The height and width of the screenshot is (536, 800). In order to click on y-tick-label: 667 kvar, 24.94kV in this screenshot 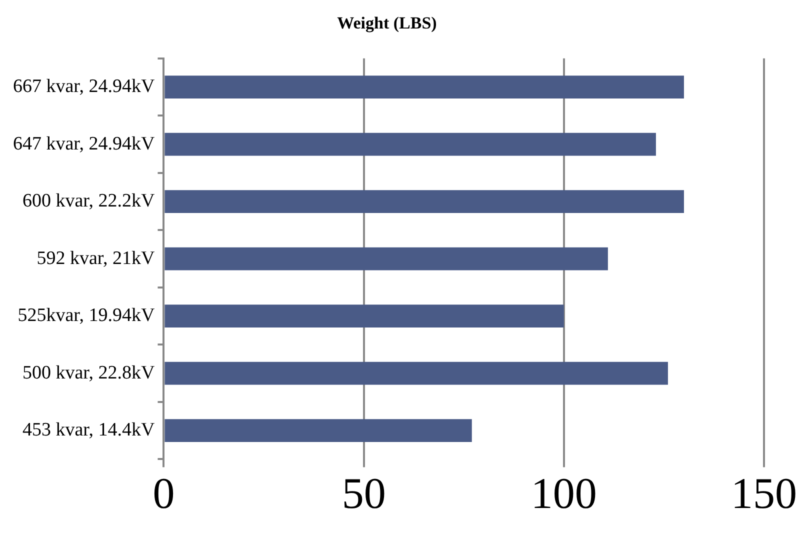, I will do `click(83, 87)`.